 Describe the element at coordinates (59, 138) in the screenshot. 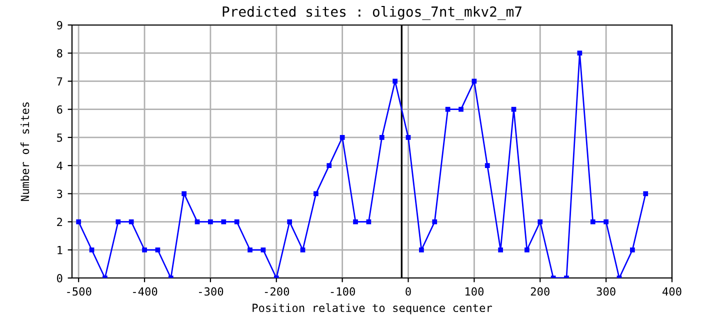

I see `y-tick-label: 5` at that location.